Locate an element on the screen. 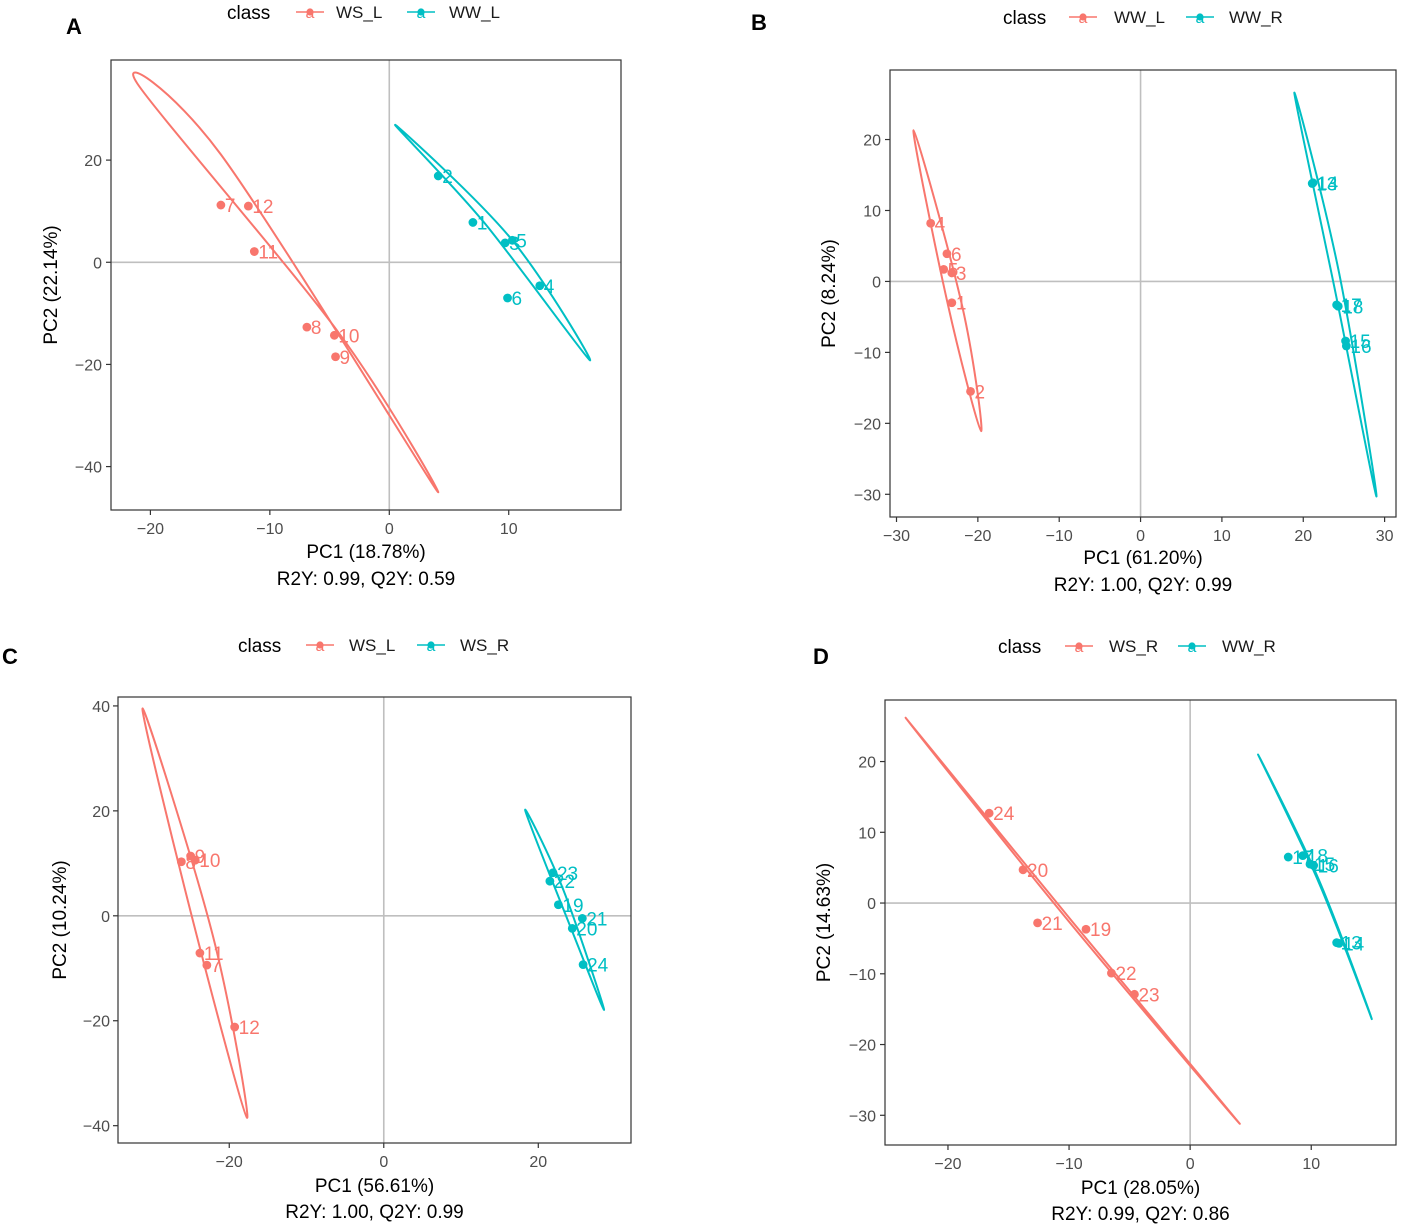 This screenshot has width=1407, height=1227. point-label: 20 is located at coordinates (1037, 871).